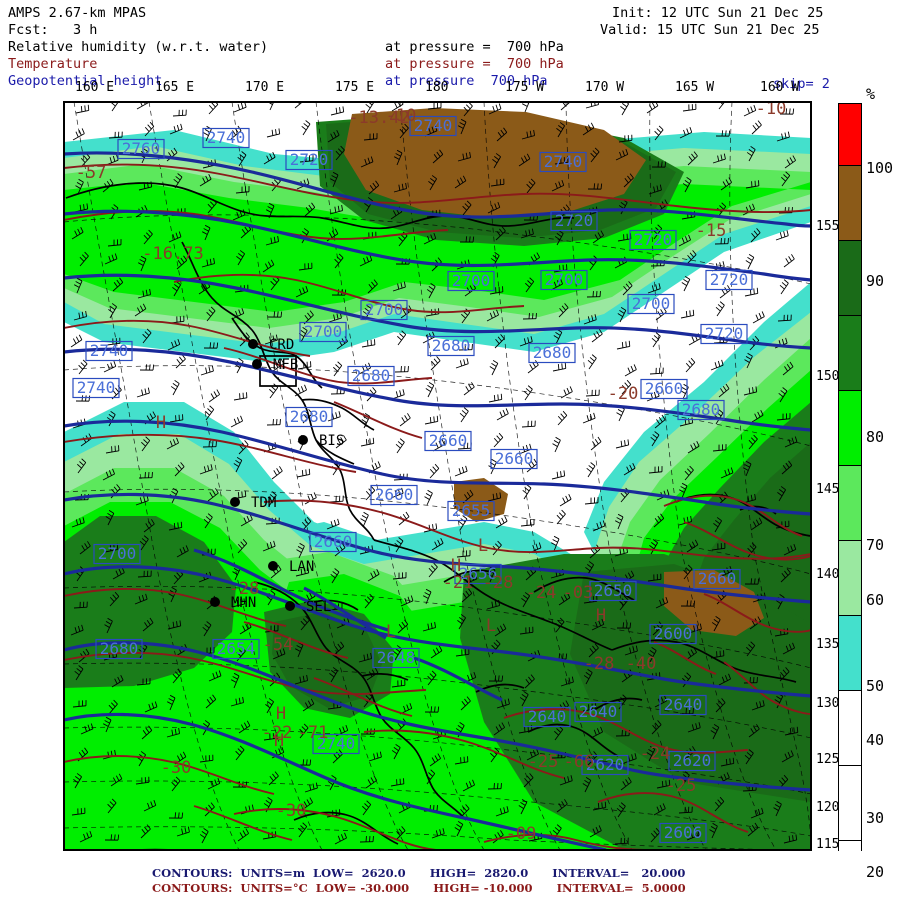 Image resolution: width=900 pixels, height=900 pixels. What do you see at coordinates (277, 476) in the screenshot?
I see `station-markers: CRD MFB BIS TDM LAN SEL MHN` at bounding box center [277, 476].